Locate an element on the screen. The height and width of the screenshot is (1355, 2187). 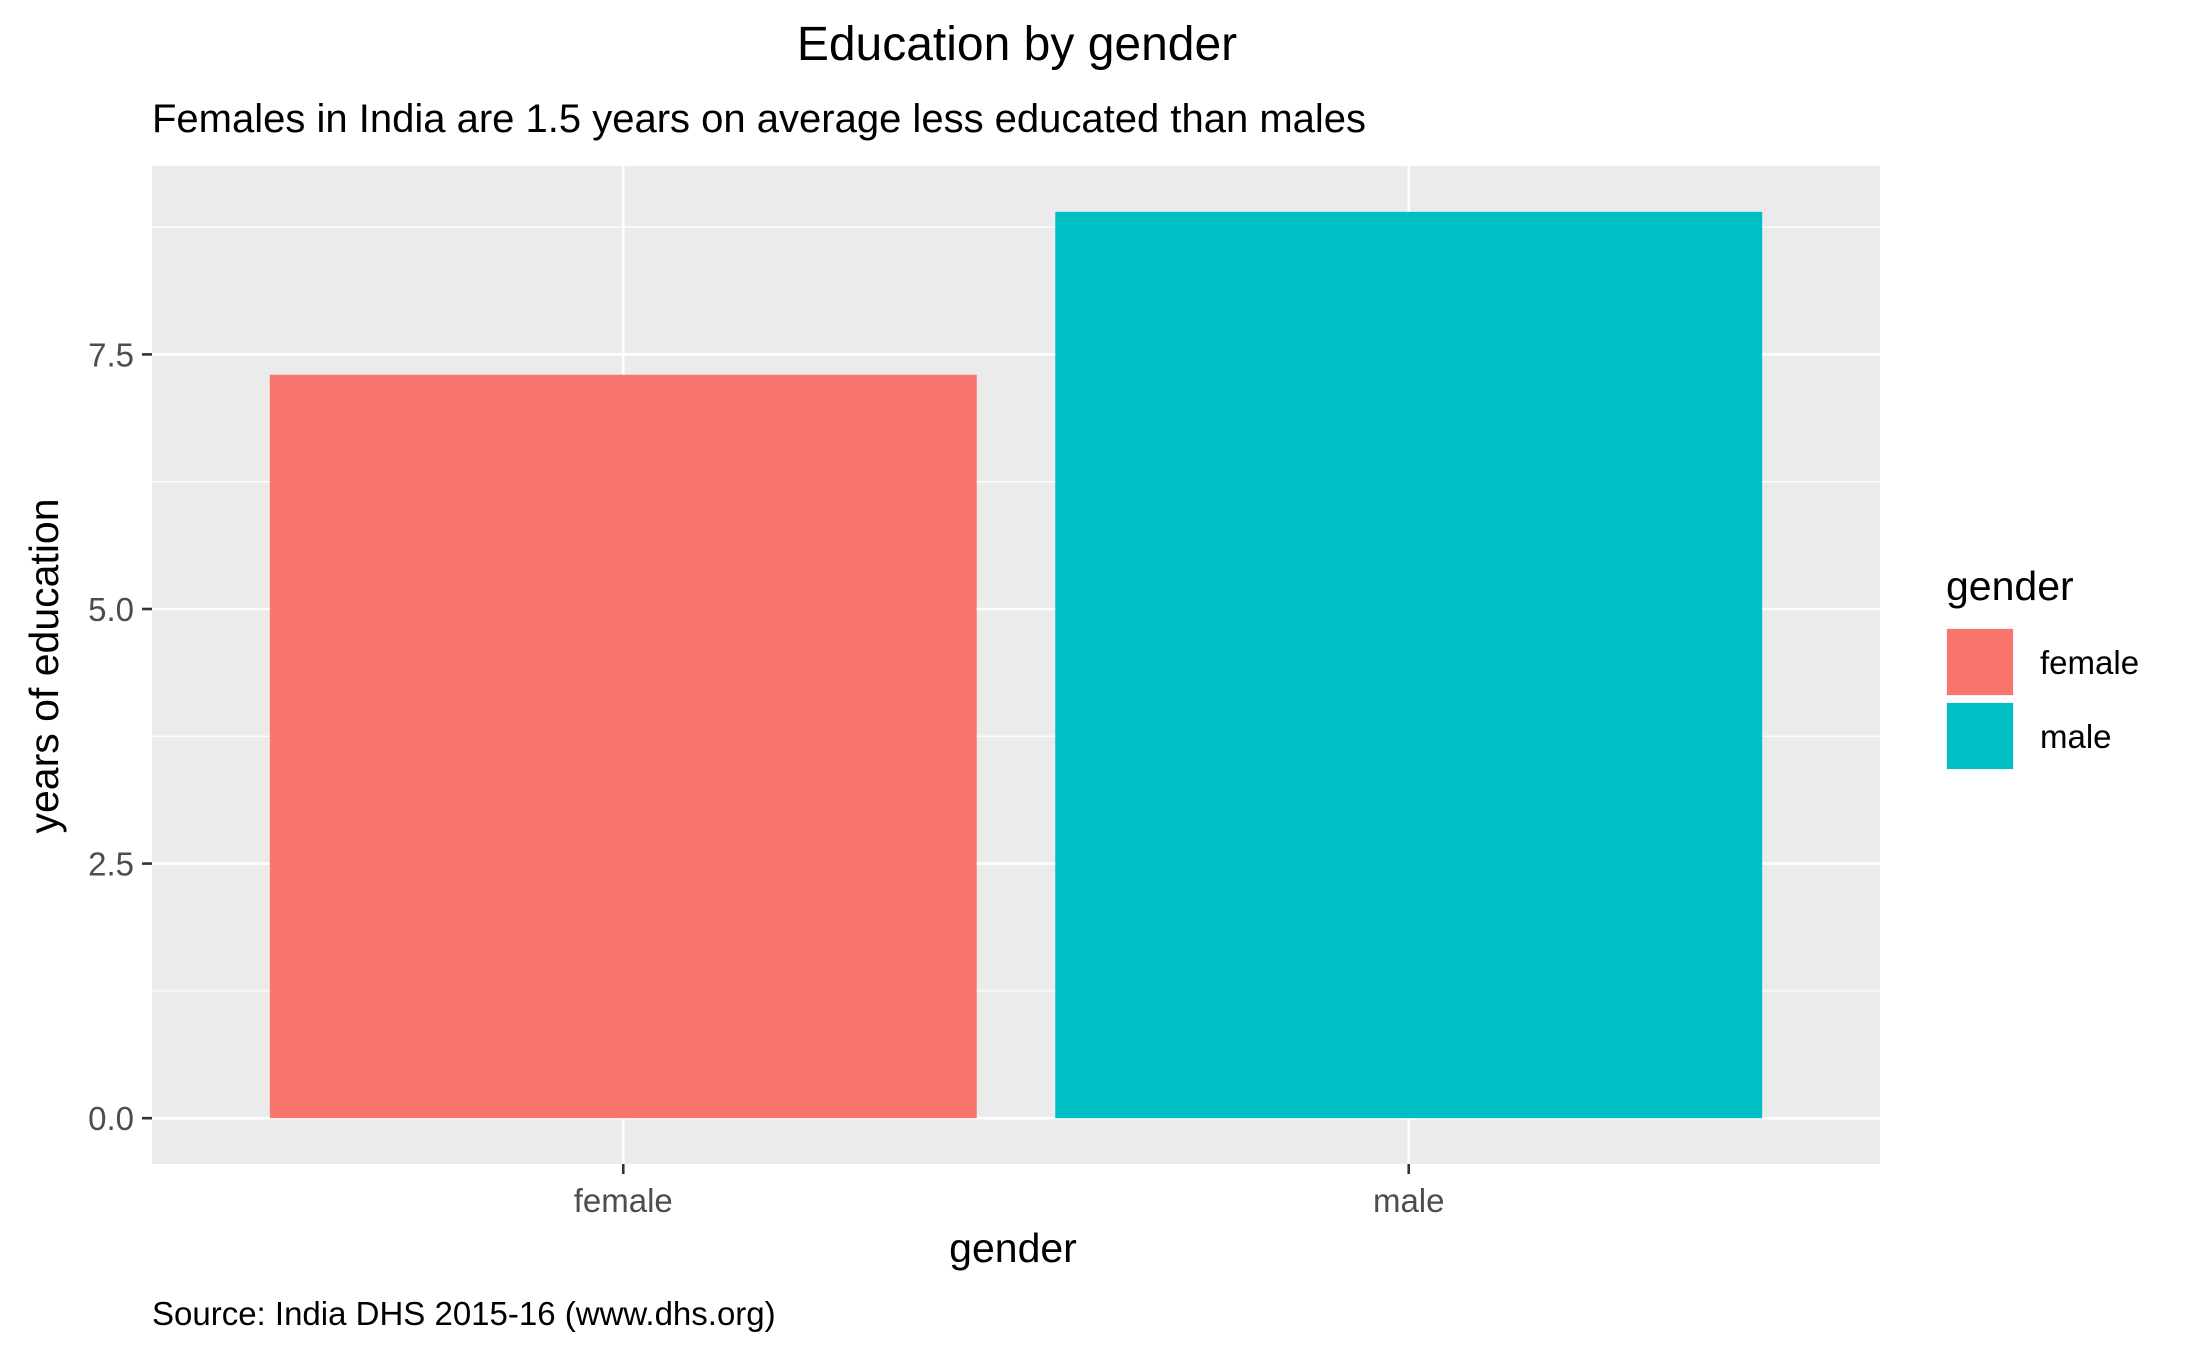
x-axis-title: gender is located at coordinates (1013, 1248).